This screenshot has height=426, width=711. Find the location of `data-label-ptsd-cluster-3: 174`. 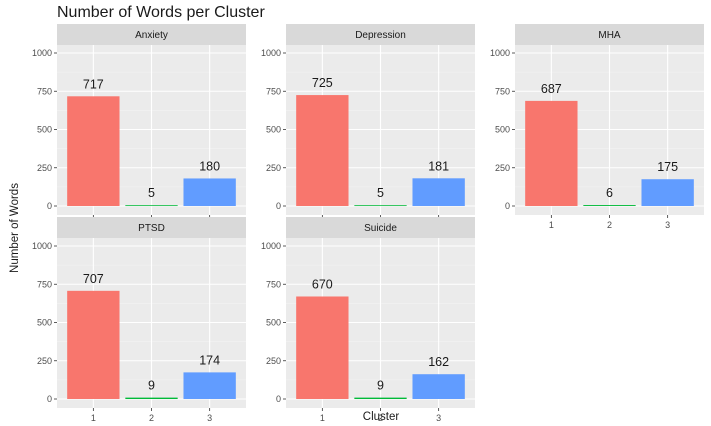

data-label-ptsd-cluster-3: 174 is located at coordinates (209, 360).